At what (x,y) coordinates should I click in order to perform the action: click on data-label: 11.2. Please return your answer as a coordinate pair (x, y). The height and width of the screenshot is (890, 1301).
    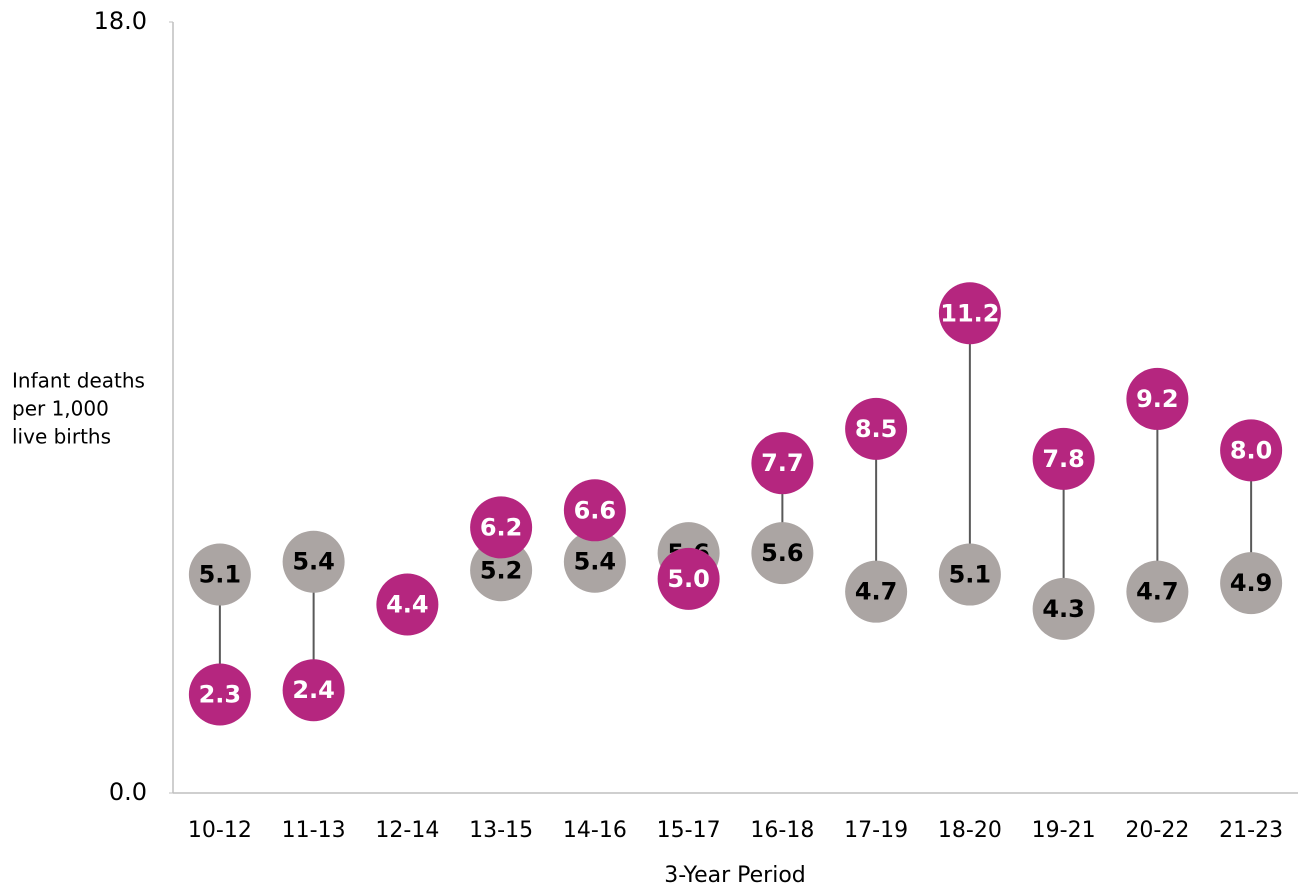
    Looking at the image, I should click on (969, 313).